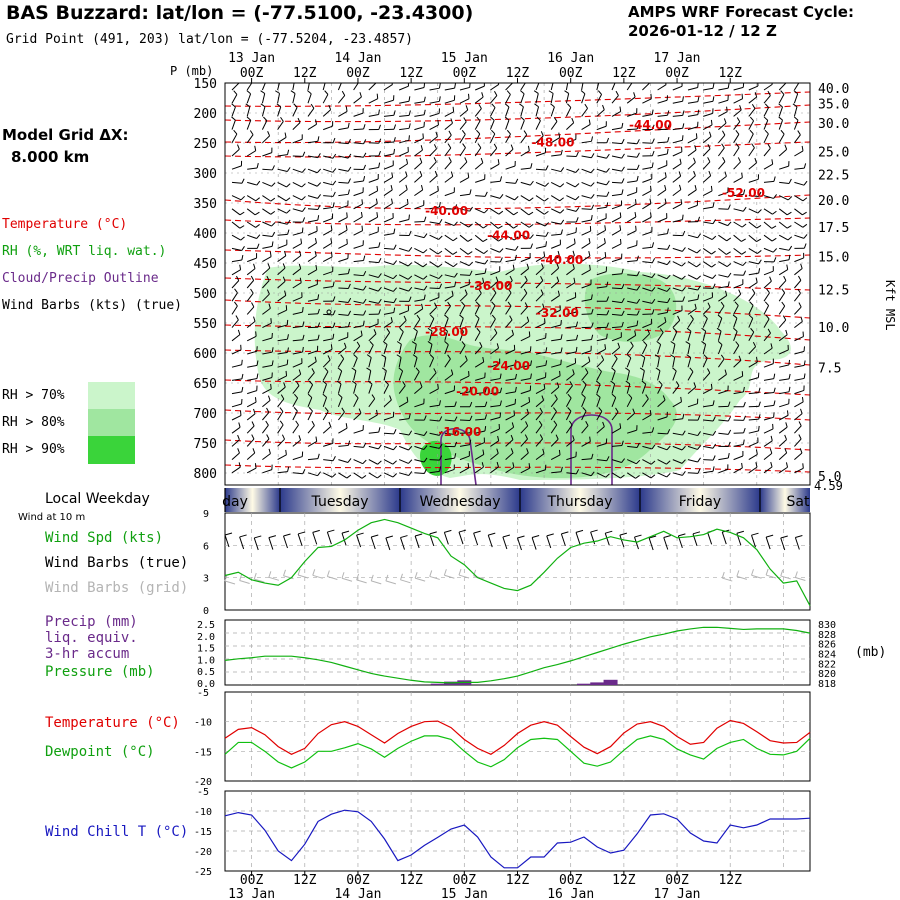 Image resolution: width=900 pixels, height=900 pixels. What do you see at coordinates (827, 625) in the screenshot?
I see `y-tick-label: 830` at bounding box center [827, 625].